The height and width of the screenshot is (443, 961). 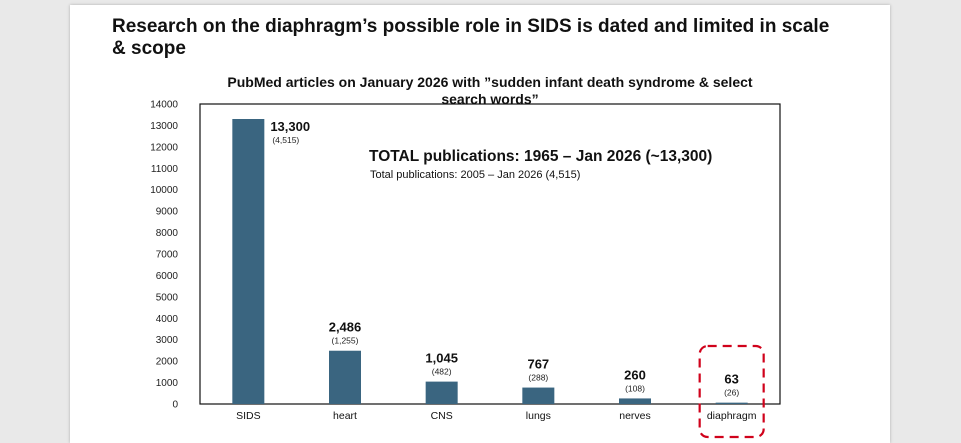 I want to click on secondary-label-nerves: (108), so click(x=635, y=388).